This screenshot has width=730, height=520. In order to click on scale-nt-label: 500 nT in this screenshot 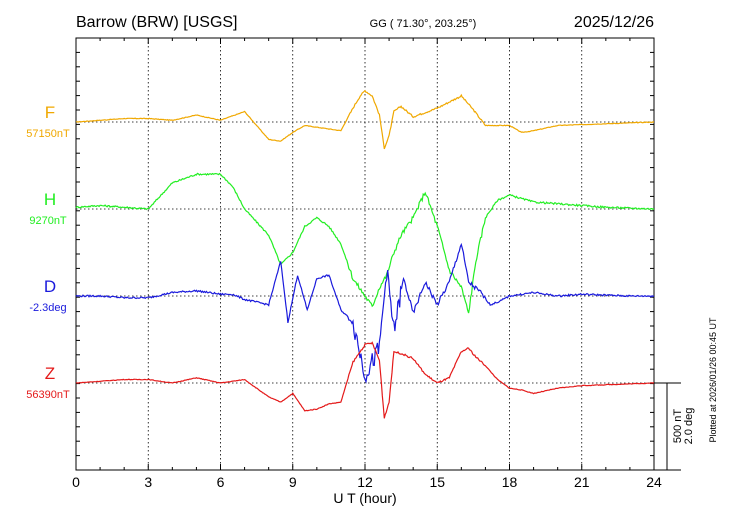, I will do `click(678, 426)`.